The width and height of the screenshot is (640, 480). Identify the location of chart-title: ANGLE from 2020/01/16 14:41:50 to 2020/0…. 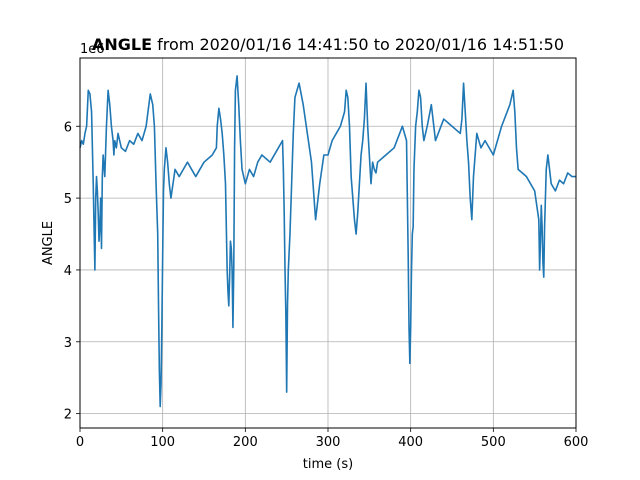
(328, 44).